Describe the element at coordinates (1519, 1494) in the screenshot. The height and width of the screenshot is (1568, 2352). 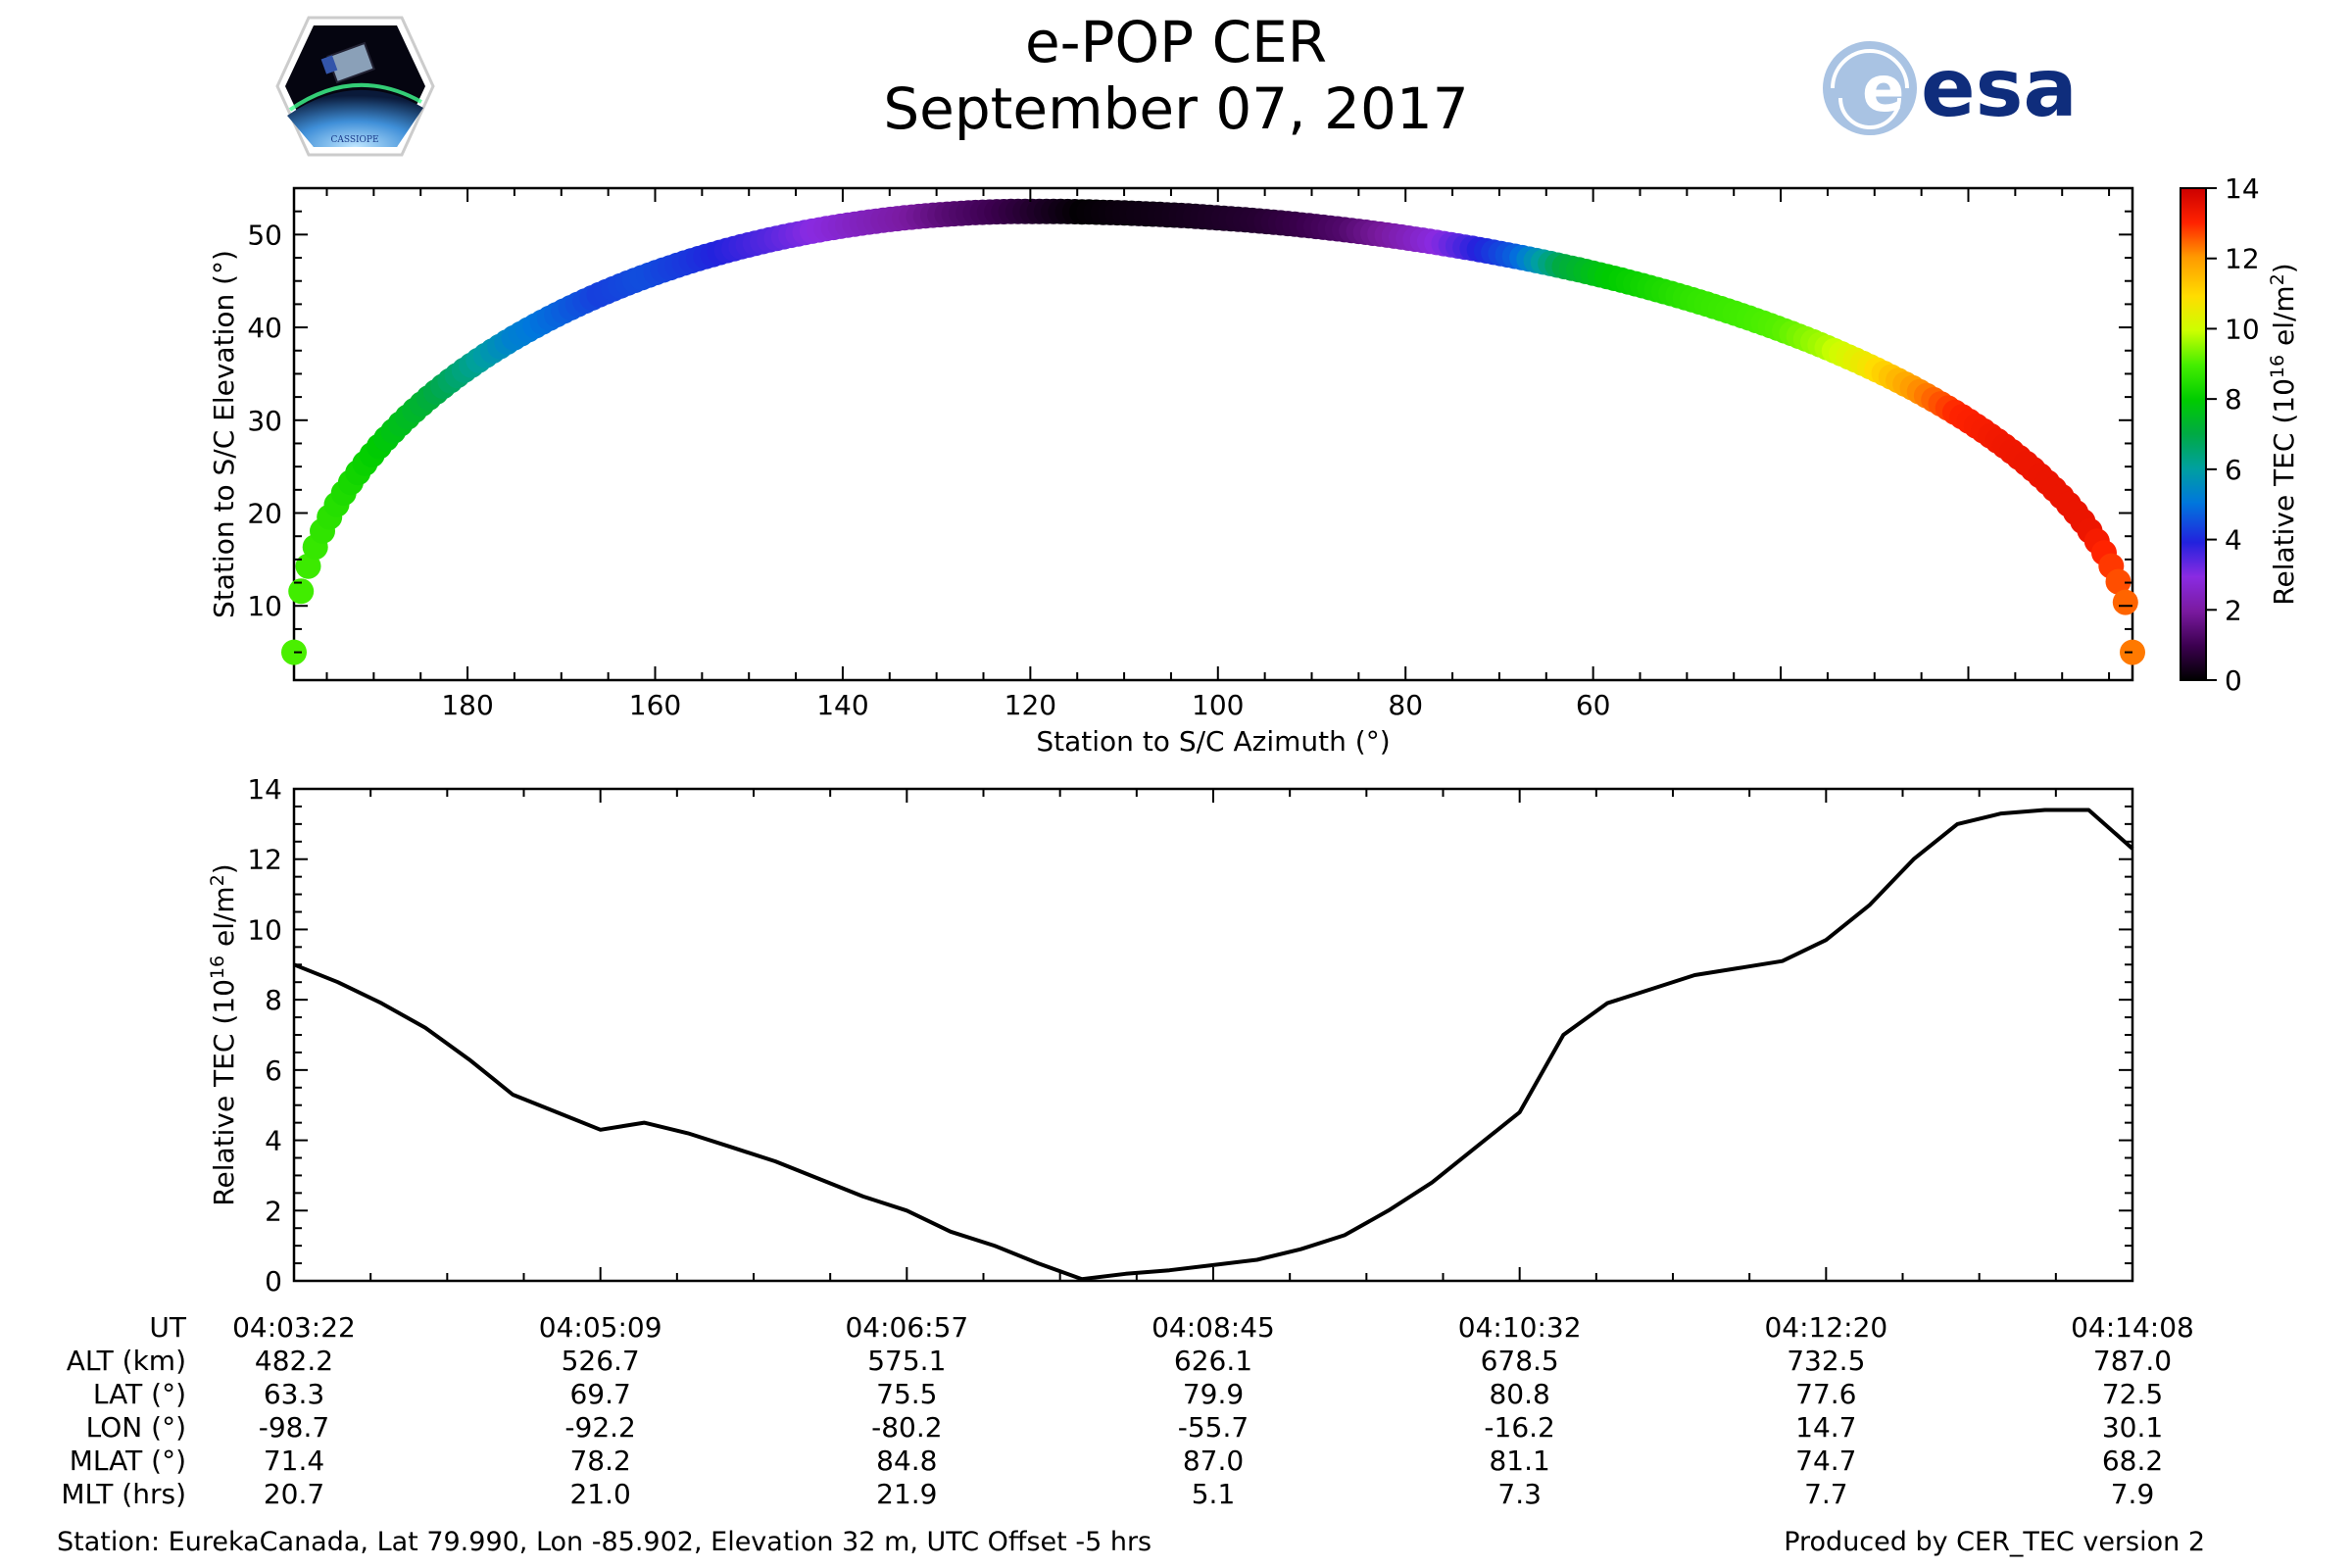
I see `table-cell: 7.3` at that location.